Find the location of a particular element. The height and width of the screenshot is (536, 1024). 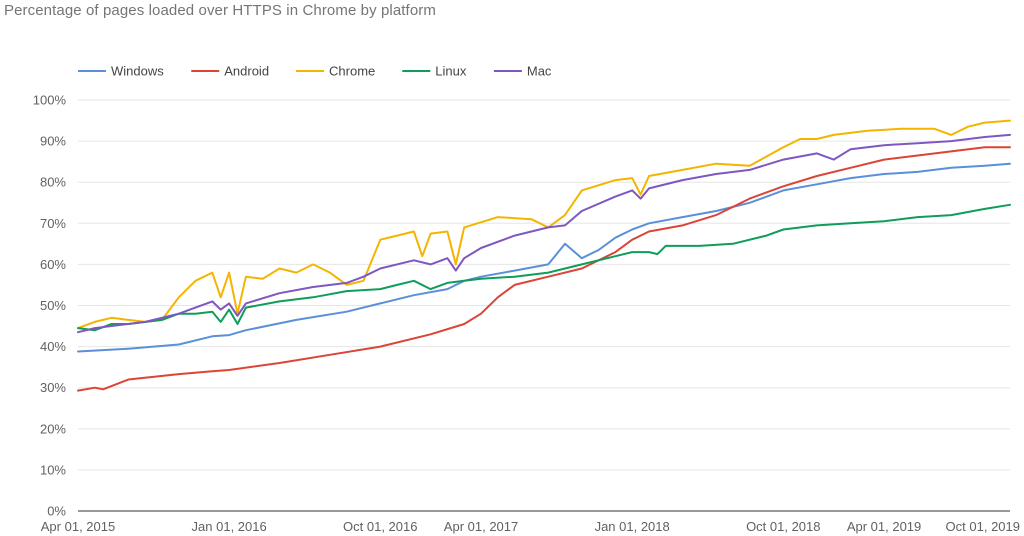

y-tick-label: 80% is located at coordinates (53, 182).